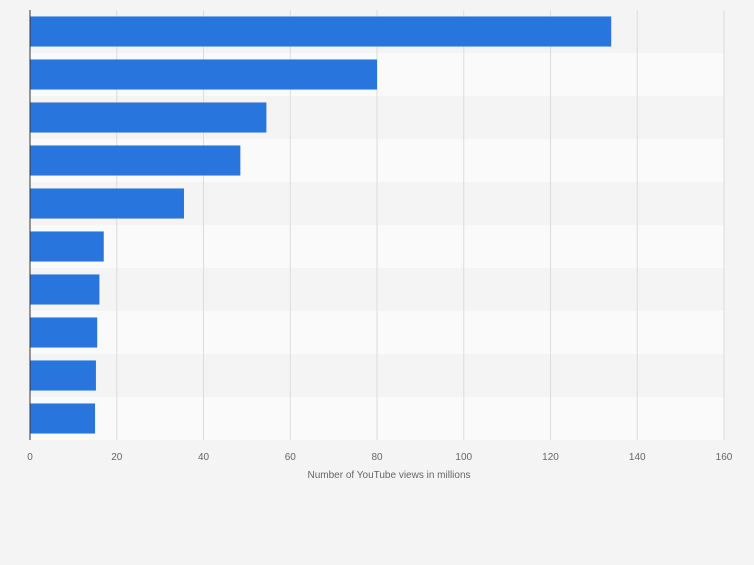 The image size is (754, 565). I want to click on x-tick-label: 160, so click(724, 457).